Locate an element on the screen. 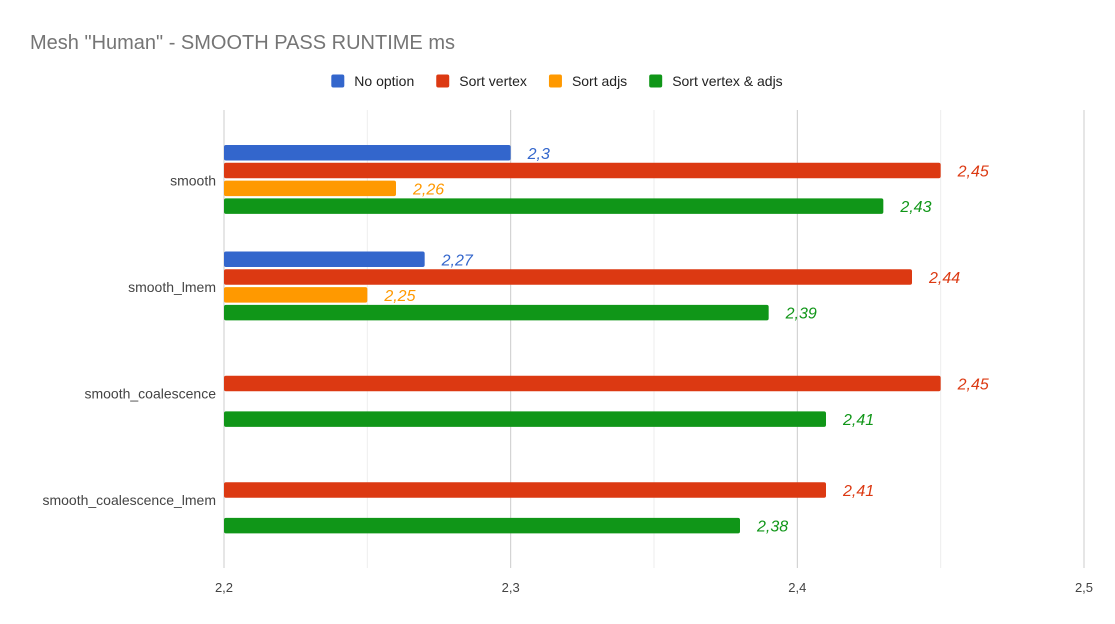 Image resolution: width=1115 pixels, height=624 pixels. category-label-smooth-lmem: smooth_lmem is located at coordinates (172, 287).